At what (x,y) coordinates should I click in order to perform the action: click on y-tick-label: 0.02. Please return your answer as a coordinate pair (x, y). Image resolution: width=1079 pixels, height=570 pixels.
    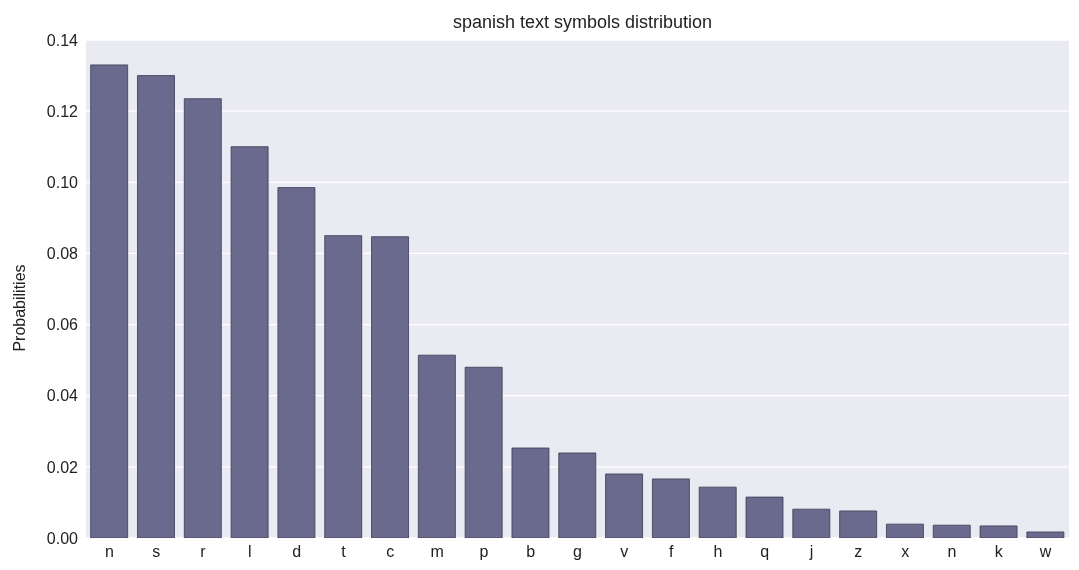
    Looking at the image, I should click on (62, 467).